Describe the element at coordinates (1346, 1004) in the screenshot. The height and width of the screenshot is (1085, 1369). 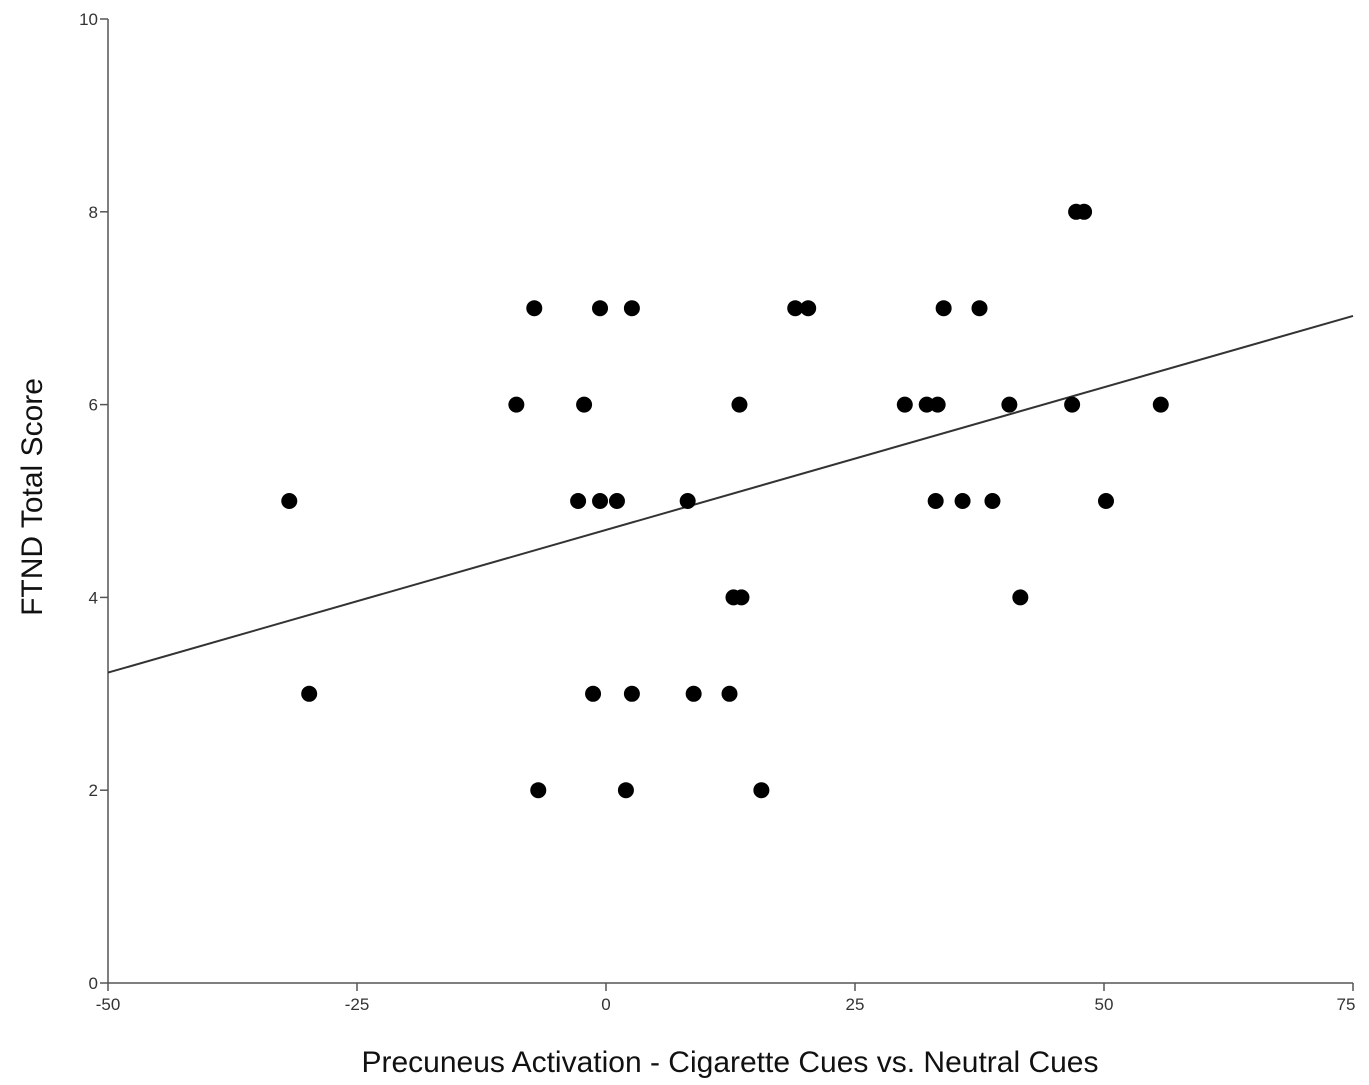
I see `x-tick-label: 75` at that location.